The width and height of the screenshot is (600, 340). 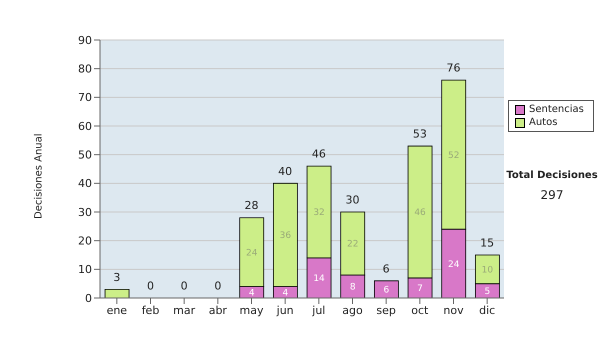 I want to click on total-label: 30, so click(x=353, y=199).